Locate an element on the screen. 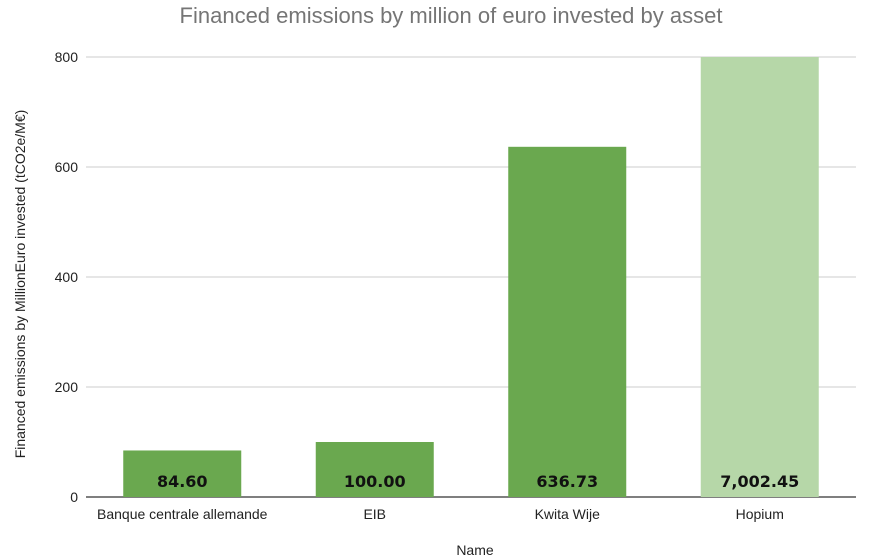 The image size is (870, 560). y-tick-label: 200 is located at coordinates (67, 387).